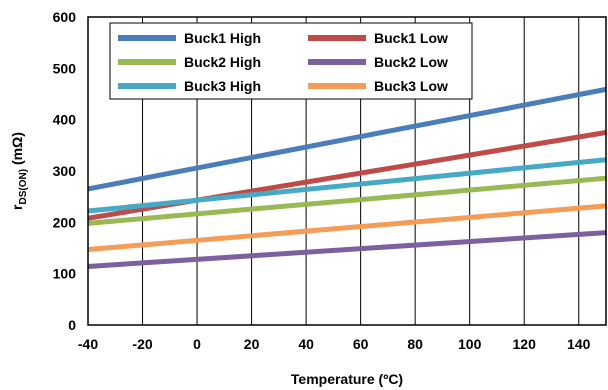  Describe the element at coordinates (252, 344) in the screenshot. I see `x-tick-label: 20` at that location.